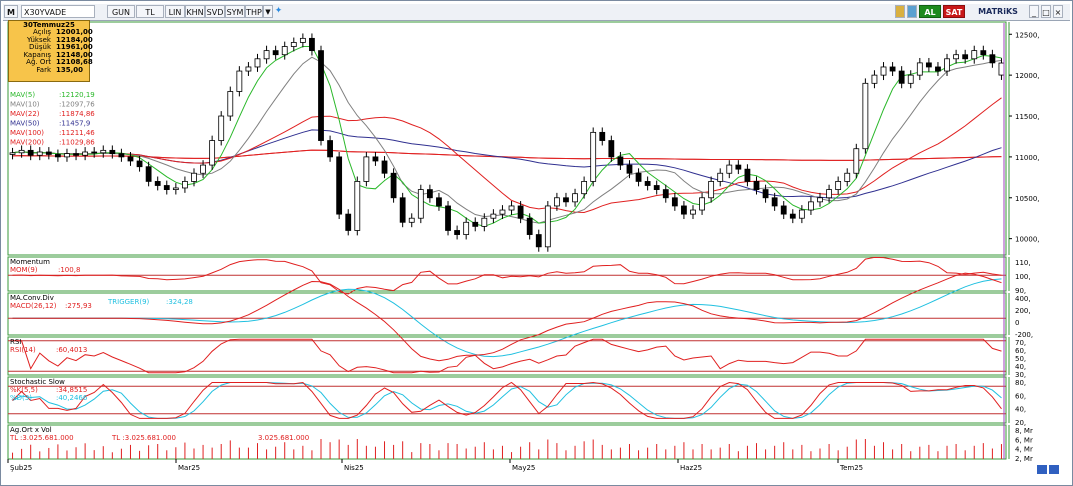 Image resolution: width=1073 pixels, height=486 pixels. What do you see at coordinates (1024, 459) in the screenshot?
I see `vol-tick-label: 2, Mr` at bounding box center [1024, 459].